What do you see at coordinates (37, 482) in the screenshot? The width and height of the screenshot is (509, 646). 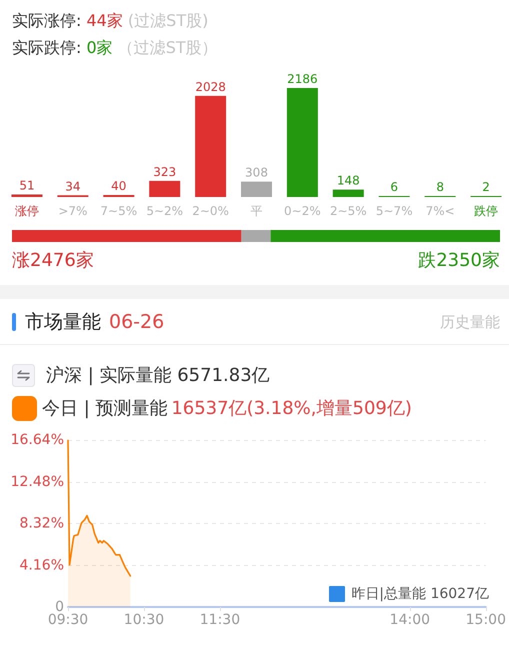 I see `y-tick-label: 12.48%` at bounding box center [37, 482].